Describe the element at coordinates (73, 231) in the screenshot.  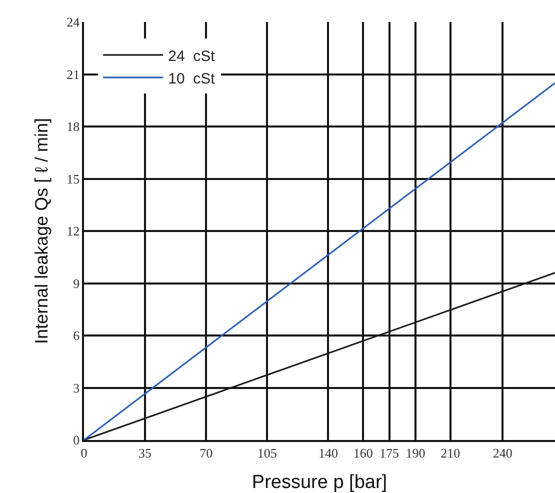
I see `y-tick-label: 12` at that location.